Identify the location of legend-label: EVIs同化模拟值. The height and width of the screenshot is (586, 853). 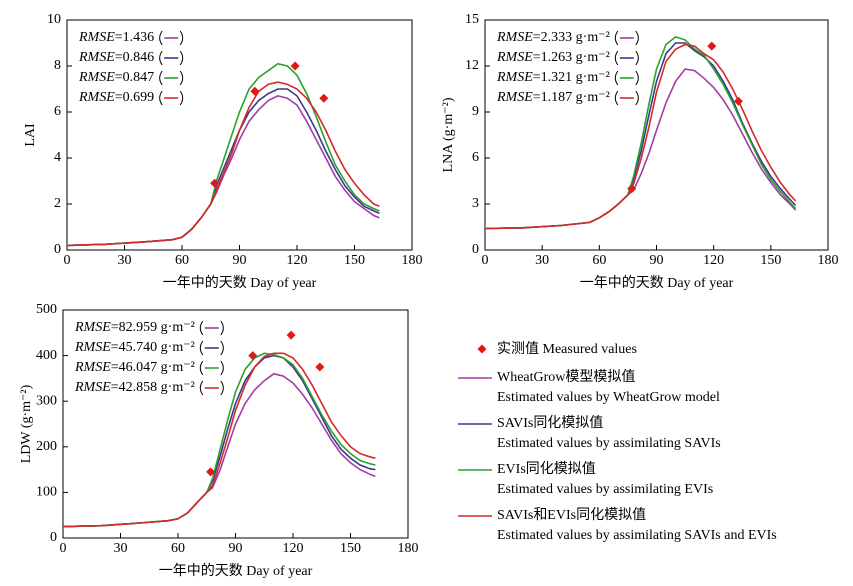
(546, 469).